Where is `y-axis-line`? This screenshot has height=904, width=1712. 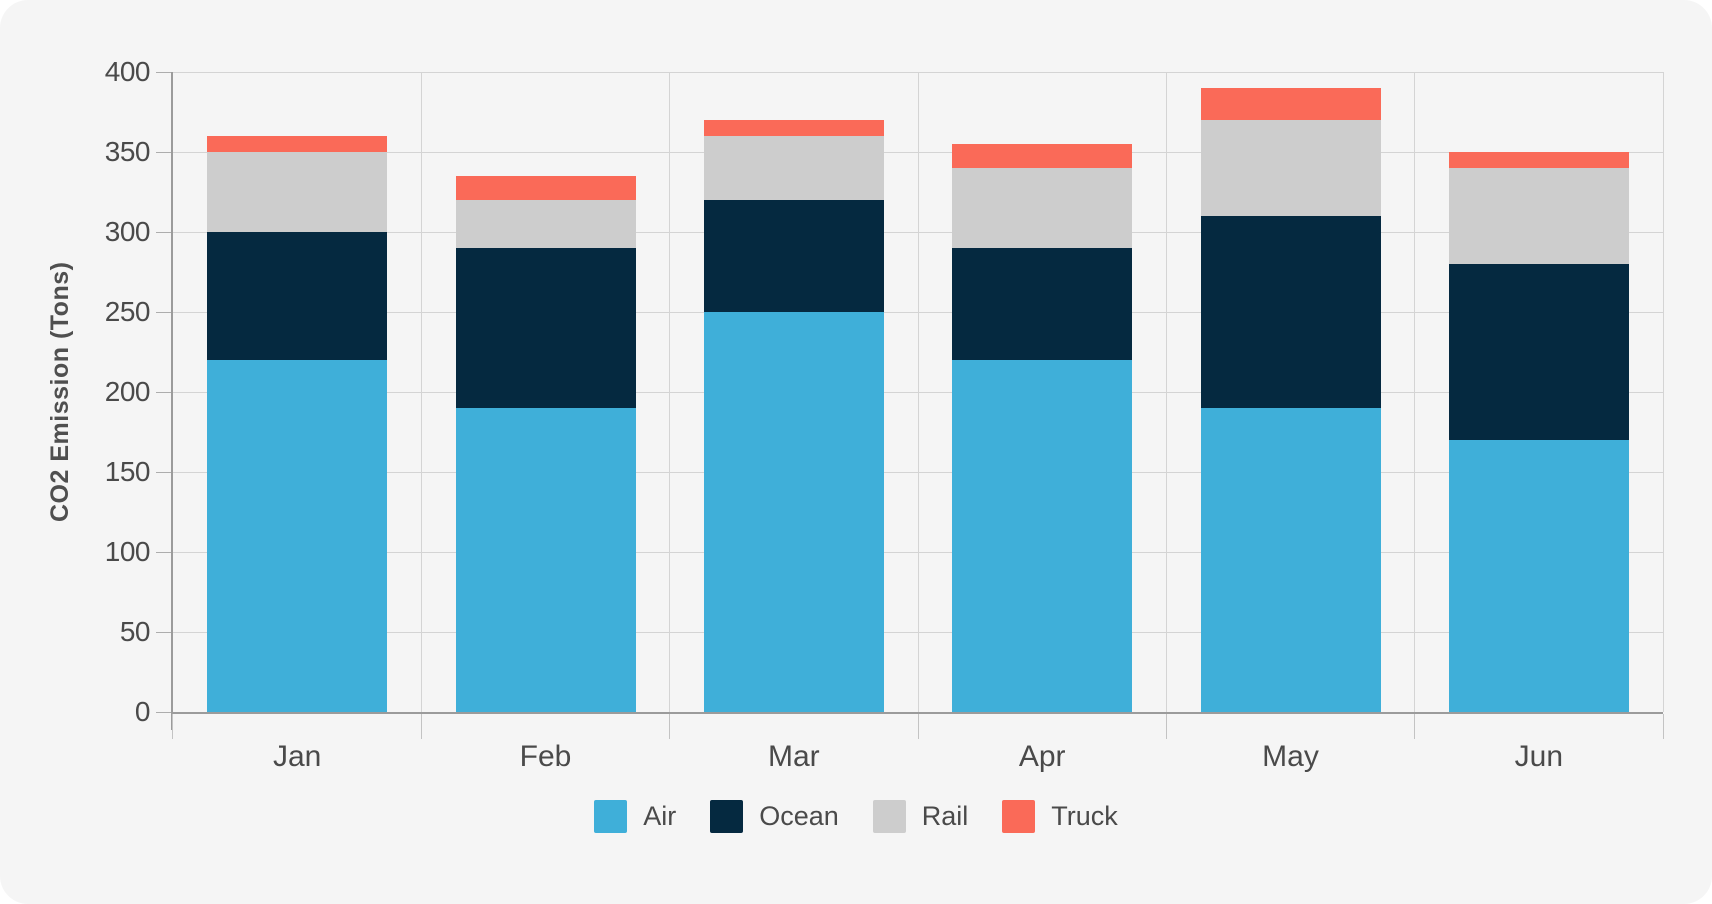 y-axis-line is located at coordinates (172, 401).